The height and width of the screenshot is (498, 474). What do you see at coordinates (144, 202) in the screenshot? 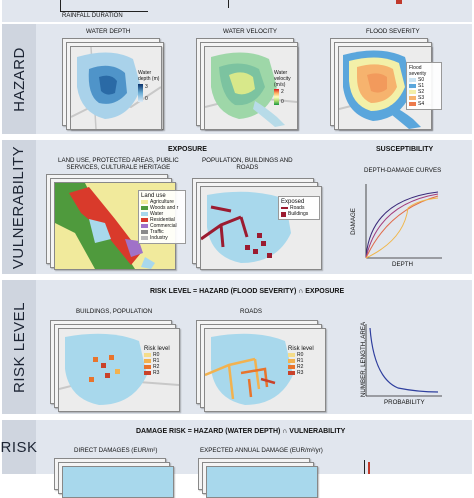
I see `landuse-swatch-agriculture` at bounding box center [144, 202].